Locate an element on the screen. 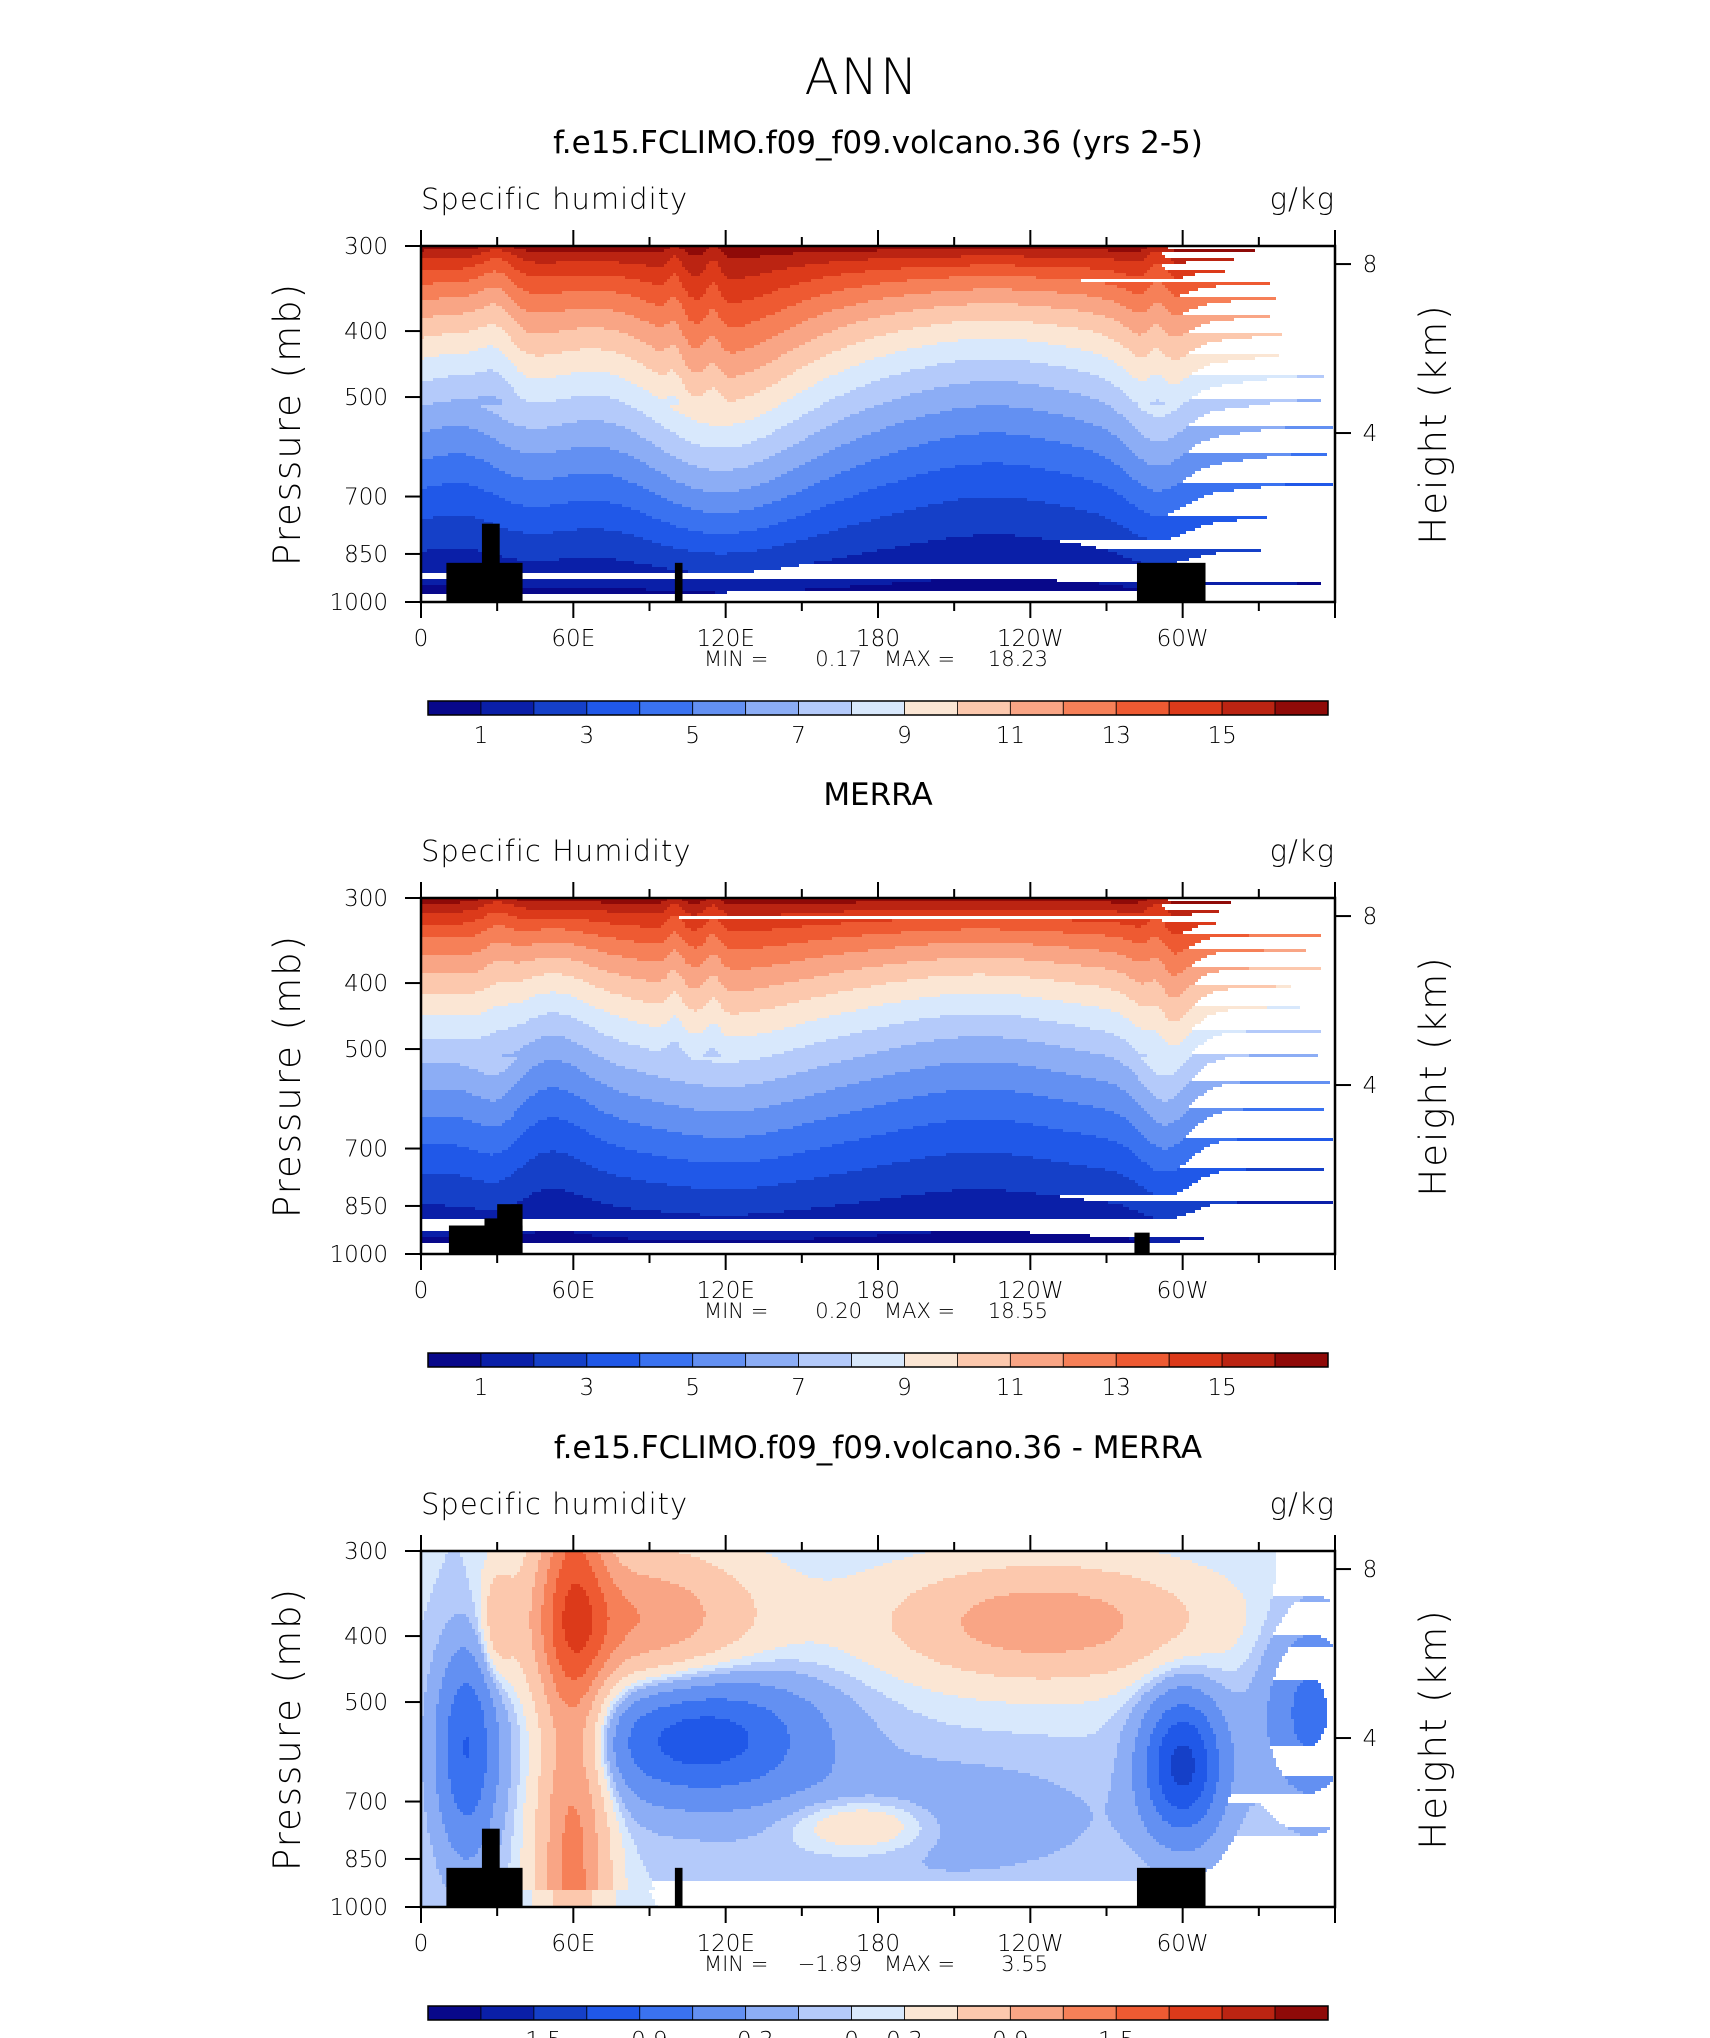 This screenshot has height=2038, width=1710. y-tick-label: 850 is located at coordinates (366, 1207).